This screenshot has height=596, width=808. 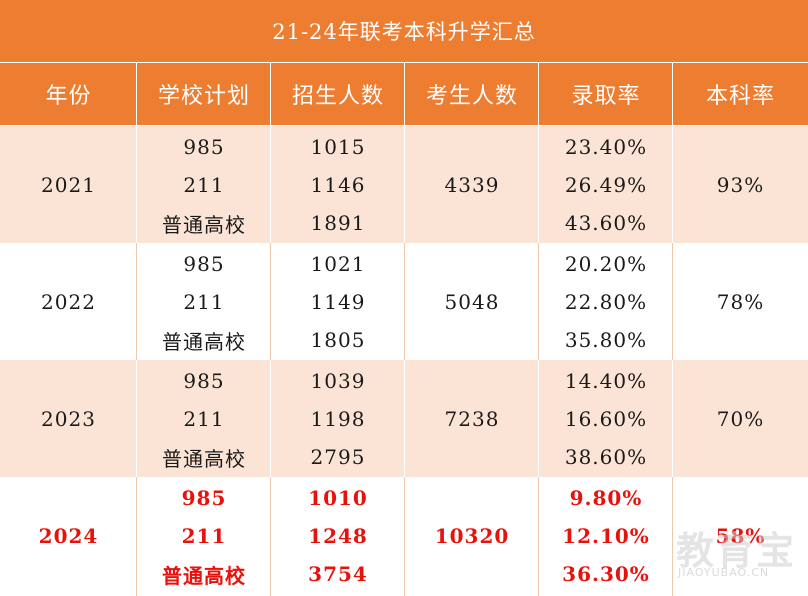 What do you see at coordinates (68, 184) in the screenshot?
I see `year-cell: 2021` at bounding box center [68, 184].